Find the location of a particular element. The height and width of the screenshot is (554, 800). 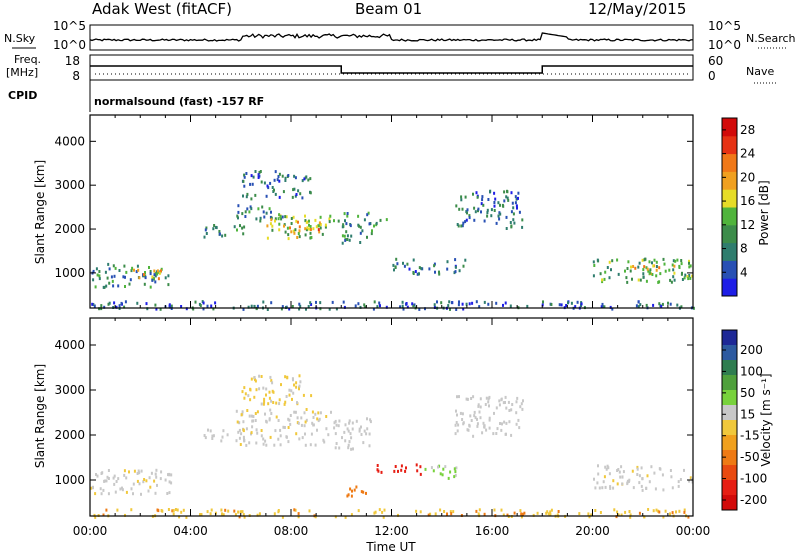

y-tick-label: 2000 is located at coordinates (69, 229).